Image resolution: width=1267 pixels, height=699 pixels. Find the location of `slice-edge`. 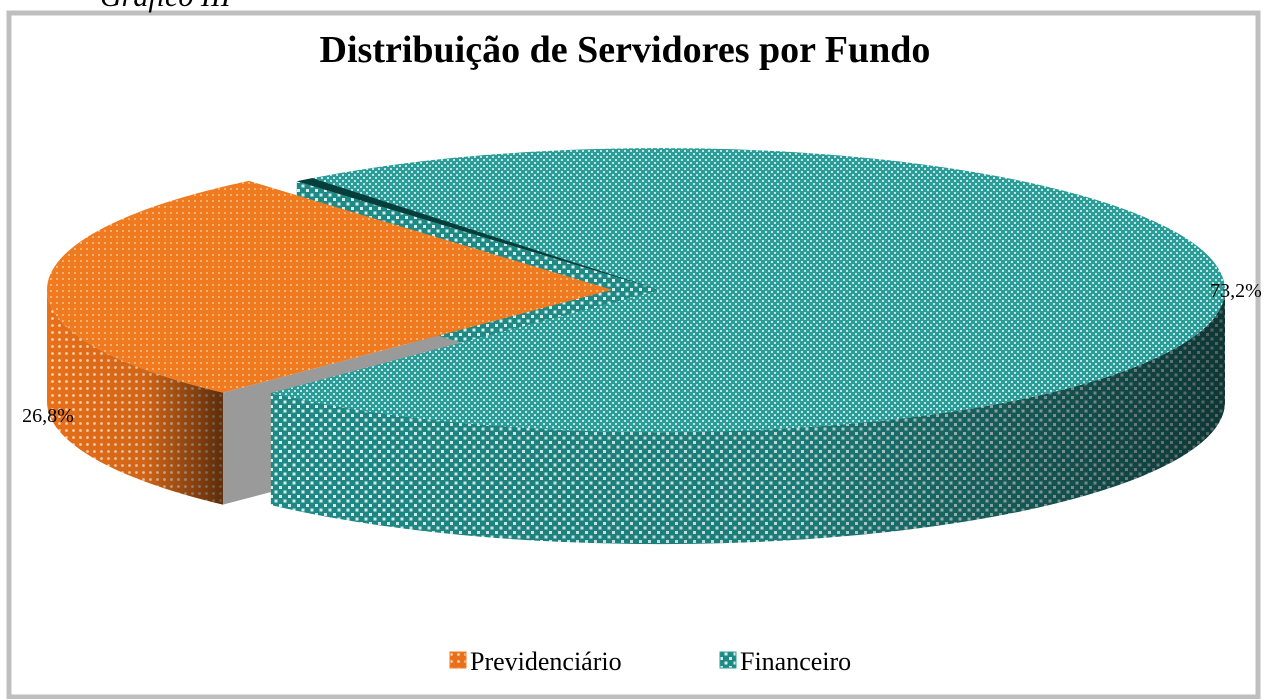

slice-edge is located at coordinates (478, 234).